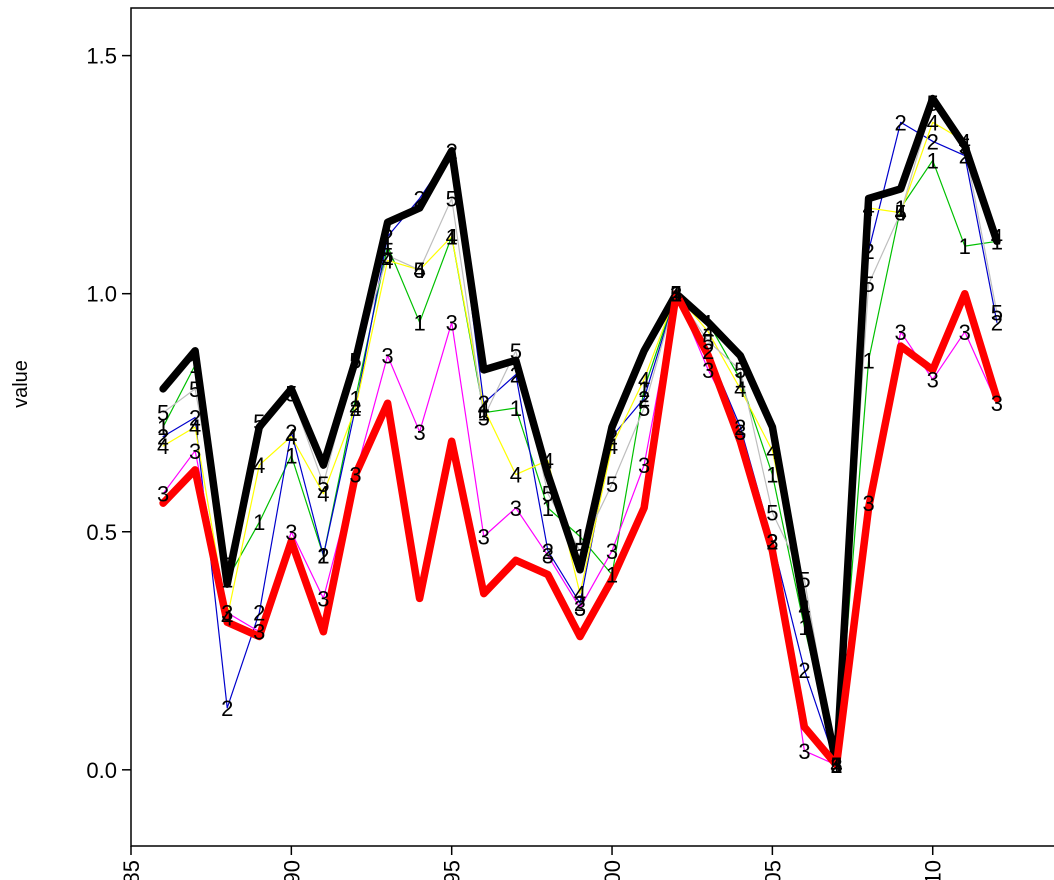  I want to click on y-tick-label: 1.0, so click(101, 294).